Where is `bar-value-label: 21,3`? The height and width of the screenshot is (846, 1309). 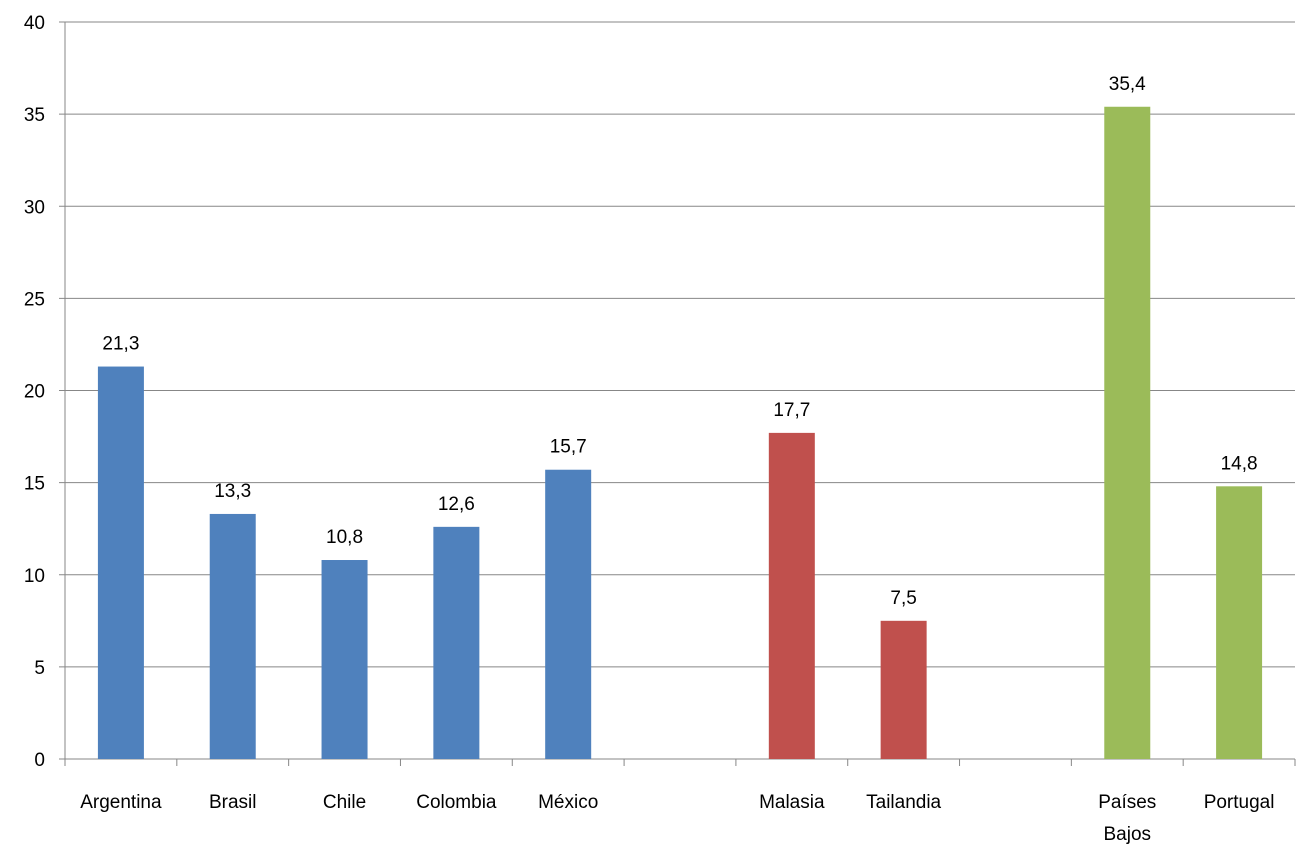 bar-value-label: 21,3 is located at coordinates (120, 344).